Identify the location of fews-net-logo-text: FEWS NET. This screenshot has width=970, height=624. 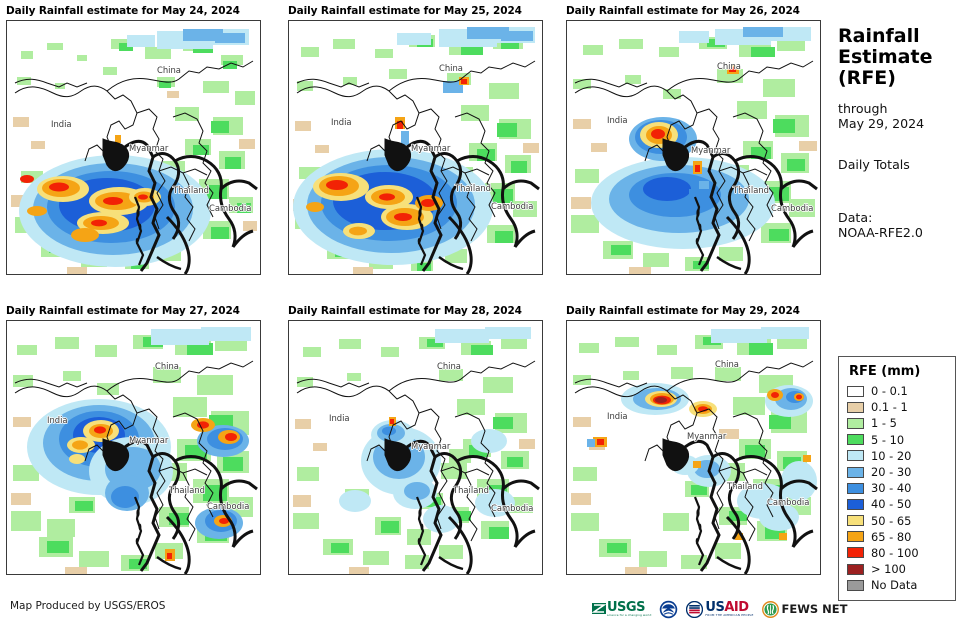
(814, 609).